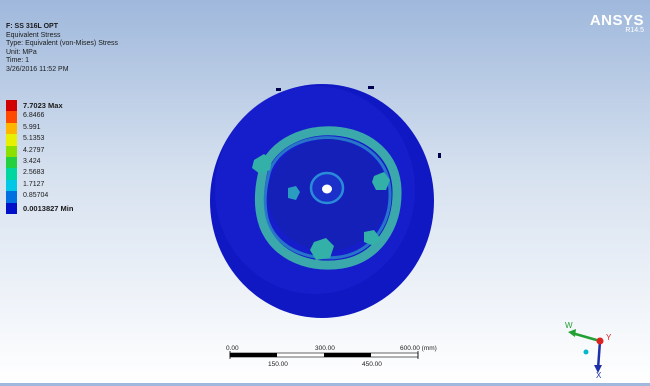  Describe the element at coordinates (372, 364) in the screenshot. I see `scale-label-450: 450.00` at that location.